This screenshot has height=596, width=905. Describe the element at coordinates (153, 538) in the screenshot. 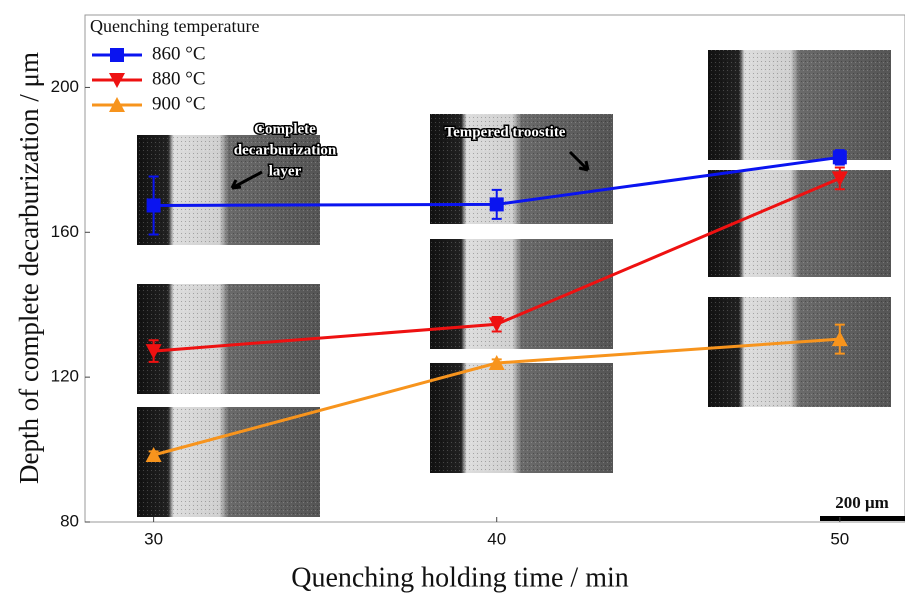

I see `x-tick-label: 30` at that location.